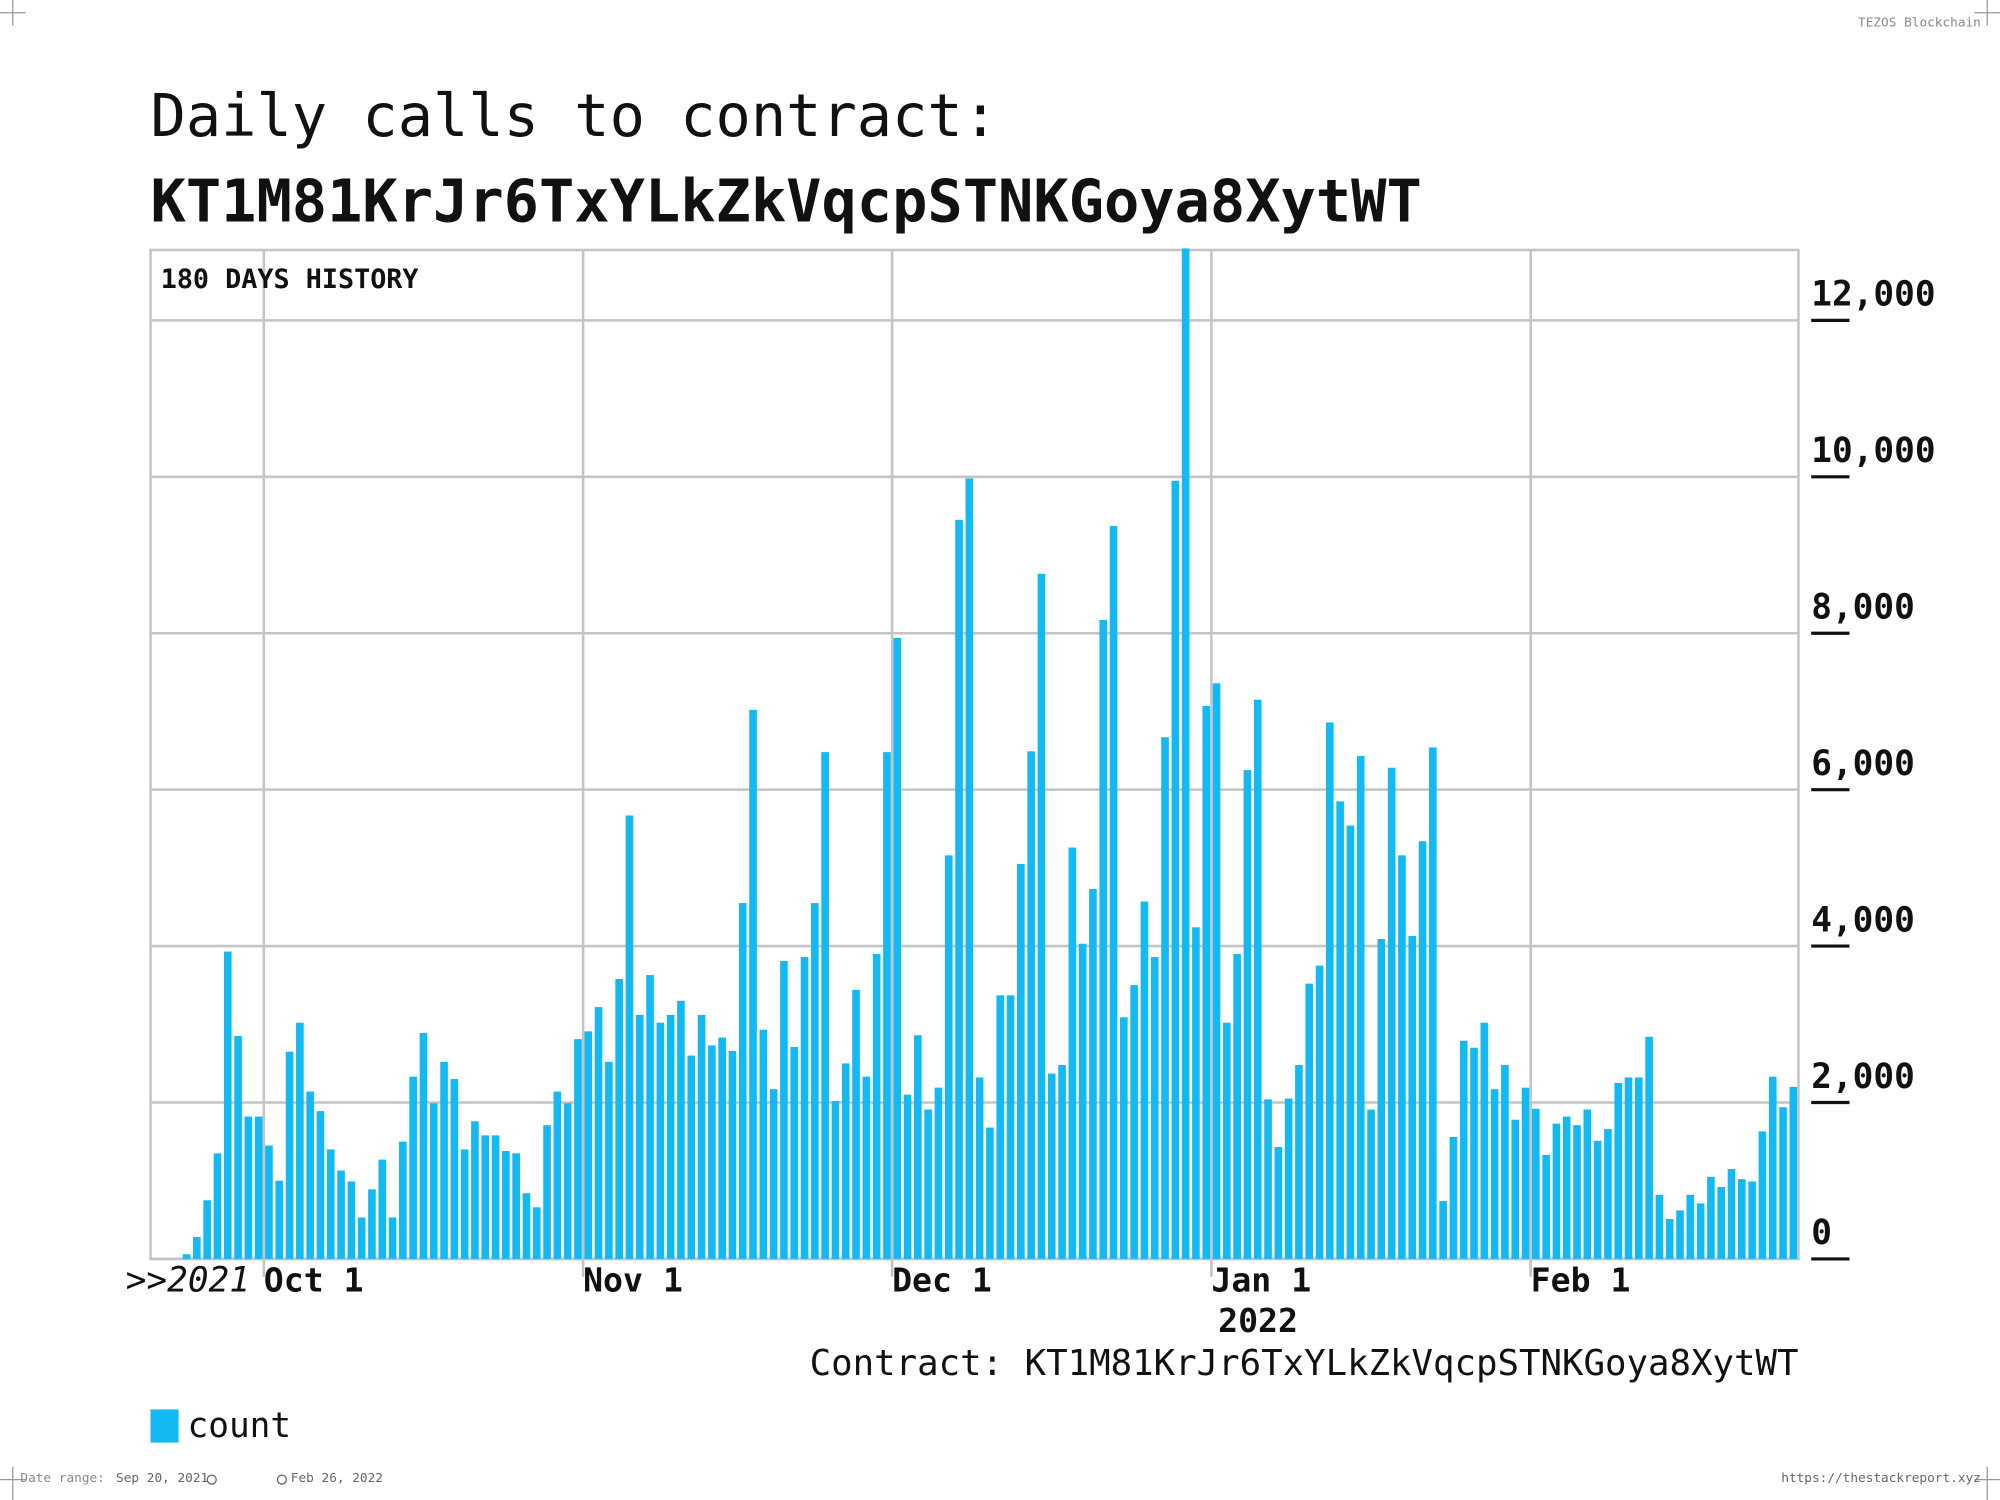 The height and width of the screenshot is (1500, 2000). I want to click on footer-icon, so click(281, 1479).